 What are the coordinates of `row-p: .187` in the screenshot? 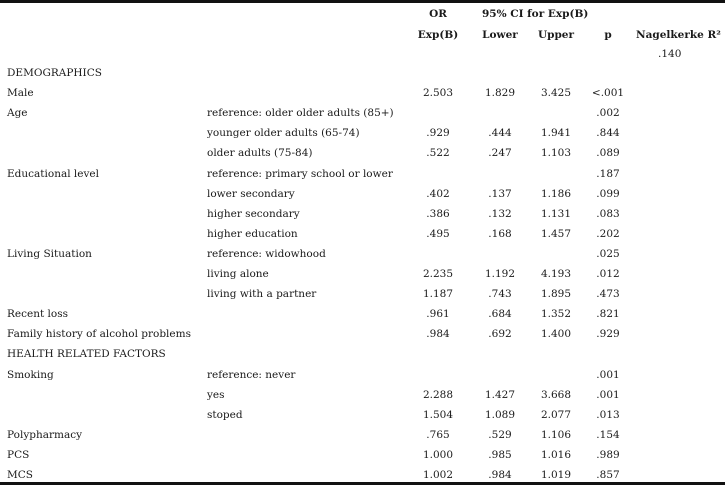 It's located at (608, 174).